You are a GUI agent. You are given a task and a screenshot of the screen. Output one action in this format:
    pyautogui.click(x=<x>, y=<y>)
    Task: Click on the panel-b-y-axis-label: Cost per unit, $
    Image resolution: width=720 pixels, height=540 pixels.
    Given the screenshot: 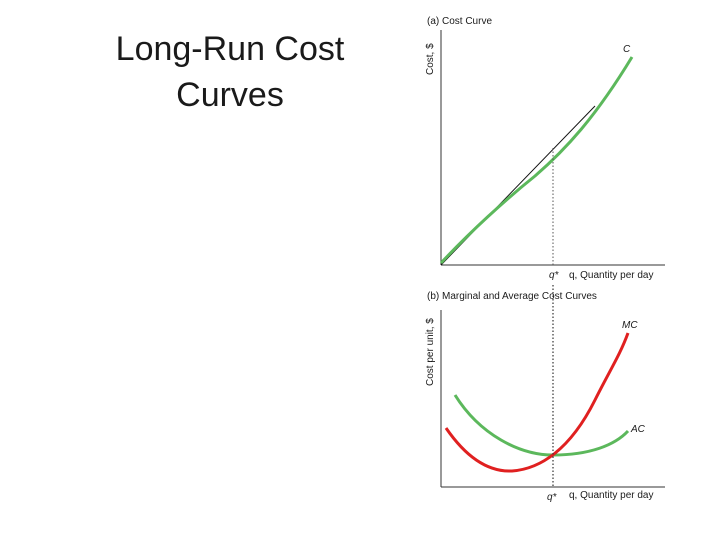 What is the action you would take?
    pyautogui.click(x=430, y=352)
    